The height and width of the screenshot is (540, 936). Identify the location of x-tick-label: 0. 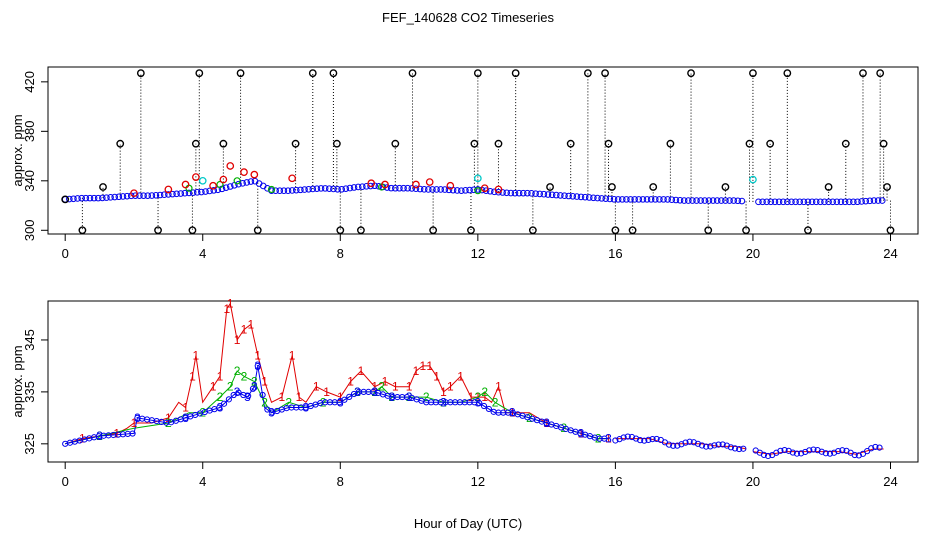
(65, 253).